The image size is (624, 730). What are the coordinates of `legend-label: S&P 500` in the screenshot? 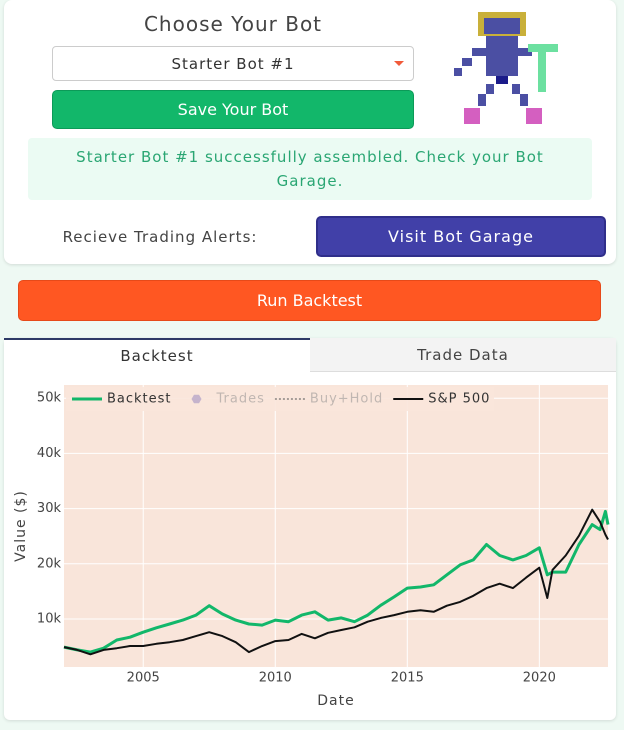 It's located at (459, 399).